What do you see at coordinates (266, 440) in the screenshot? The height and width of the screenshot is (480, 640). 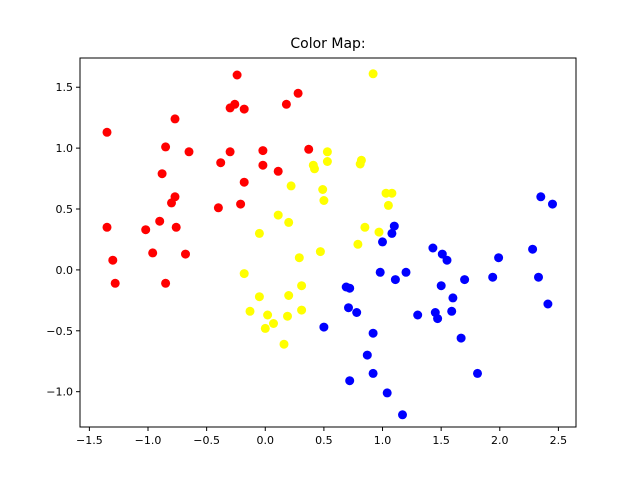 I see `x-tick-label: 0.0` at bounding box center [266, 440].